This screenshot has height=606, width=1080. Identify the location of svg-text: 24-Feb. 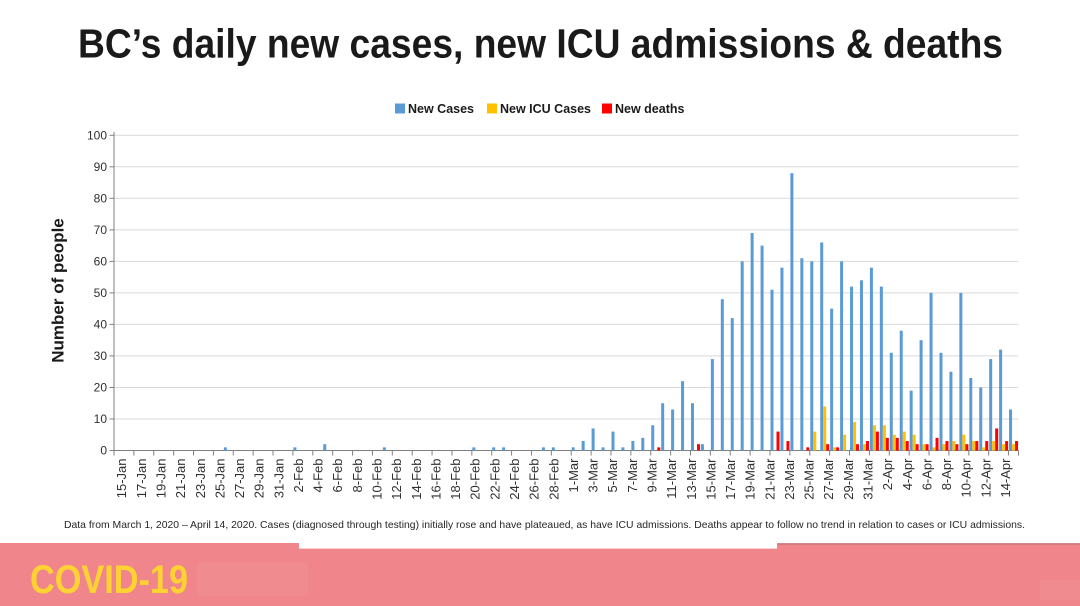
(514, 479).